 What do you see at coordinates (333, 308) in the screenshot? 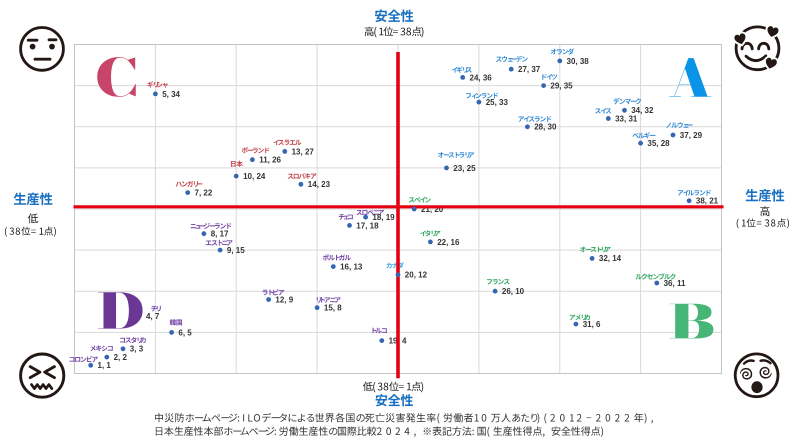
I see `svg-text: 15, 8` at bounding box center [333, 308].